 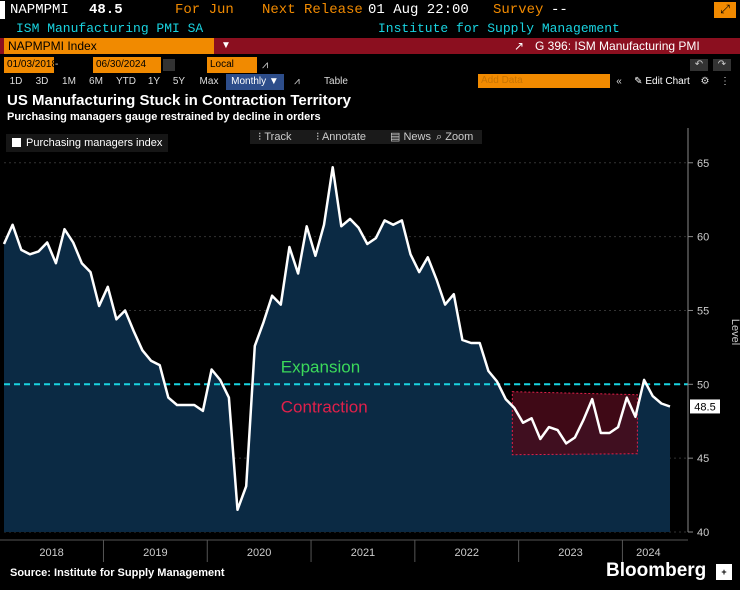 I want to click on range-1y: 1Y, so click(x=154, y=81).